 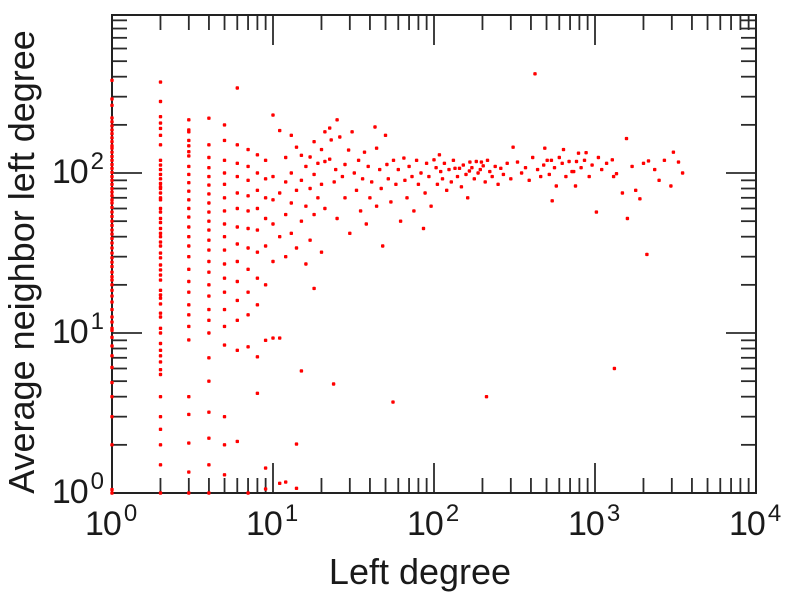 I want to click on tick-label-exponent: 2, so click(x=452, y=513).